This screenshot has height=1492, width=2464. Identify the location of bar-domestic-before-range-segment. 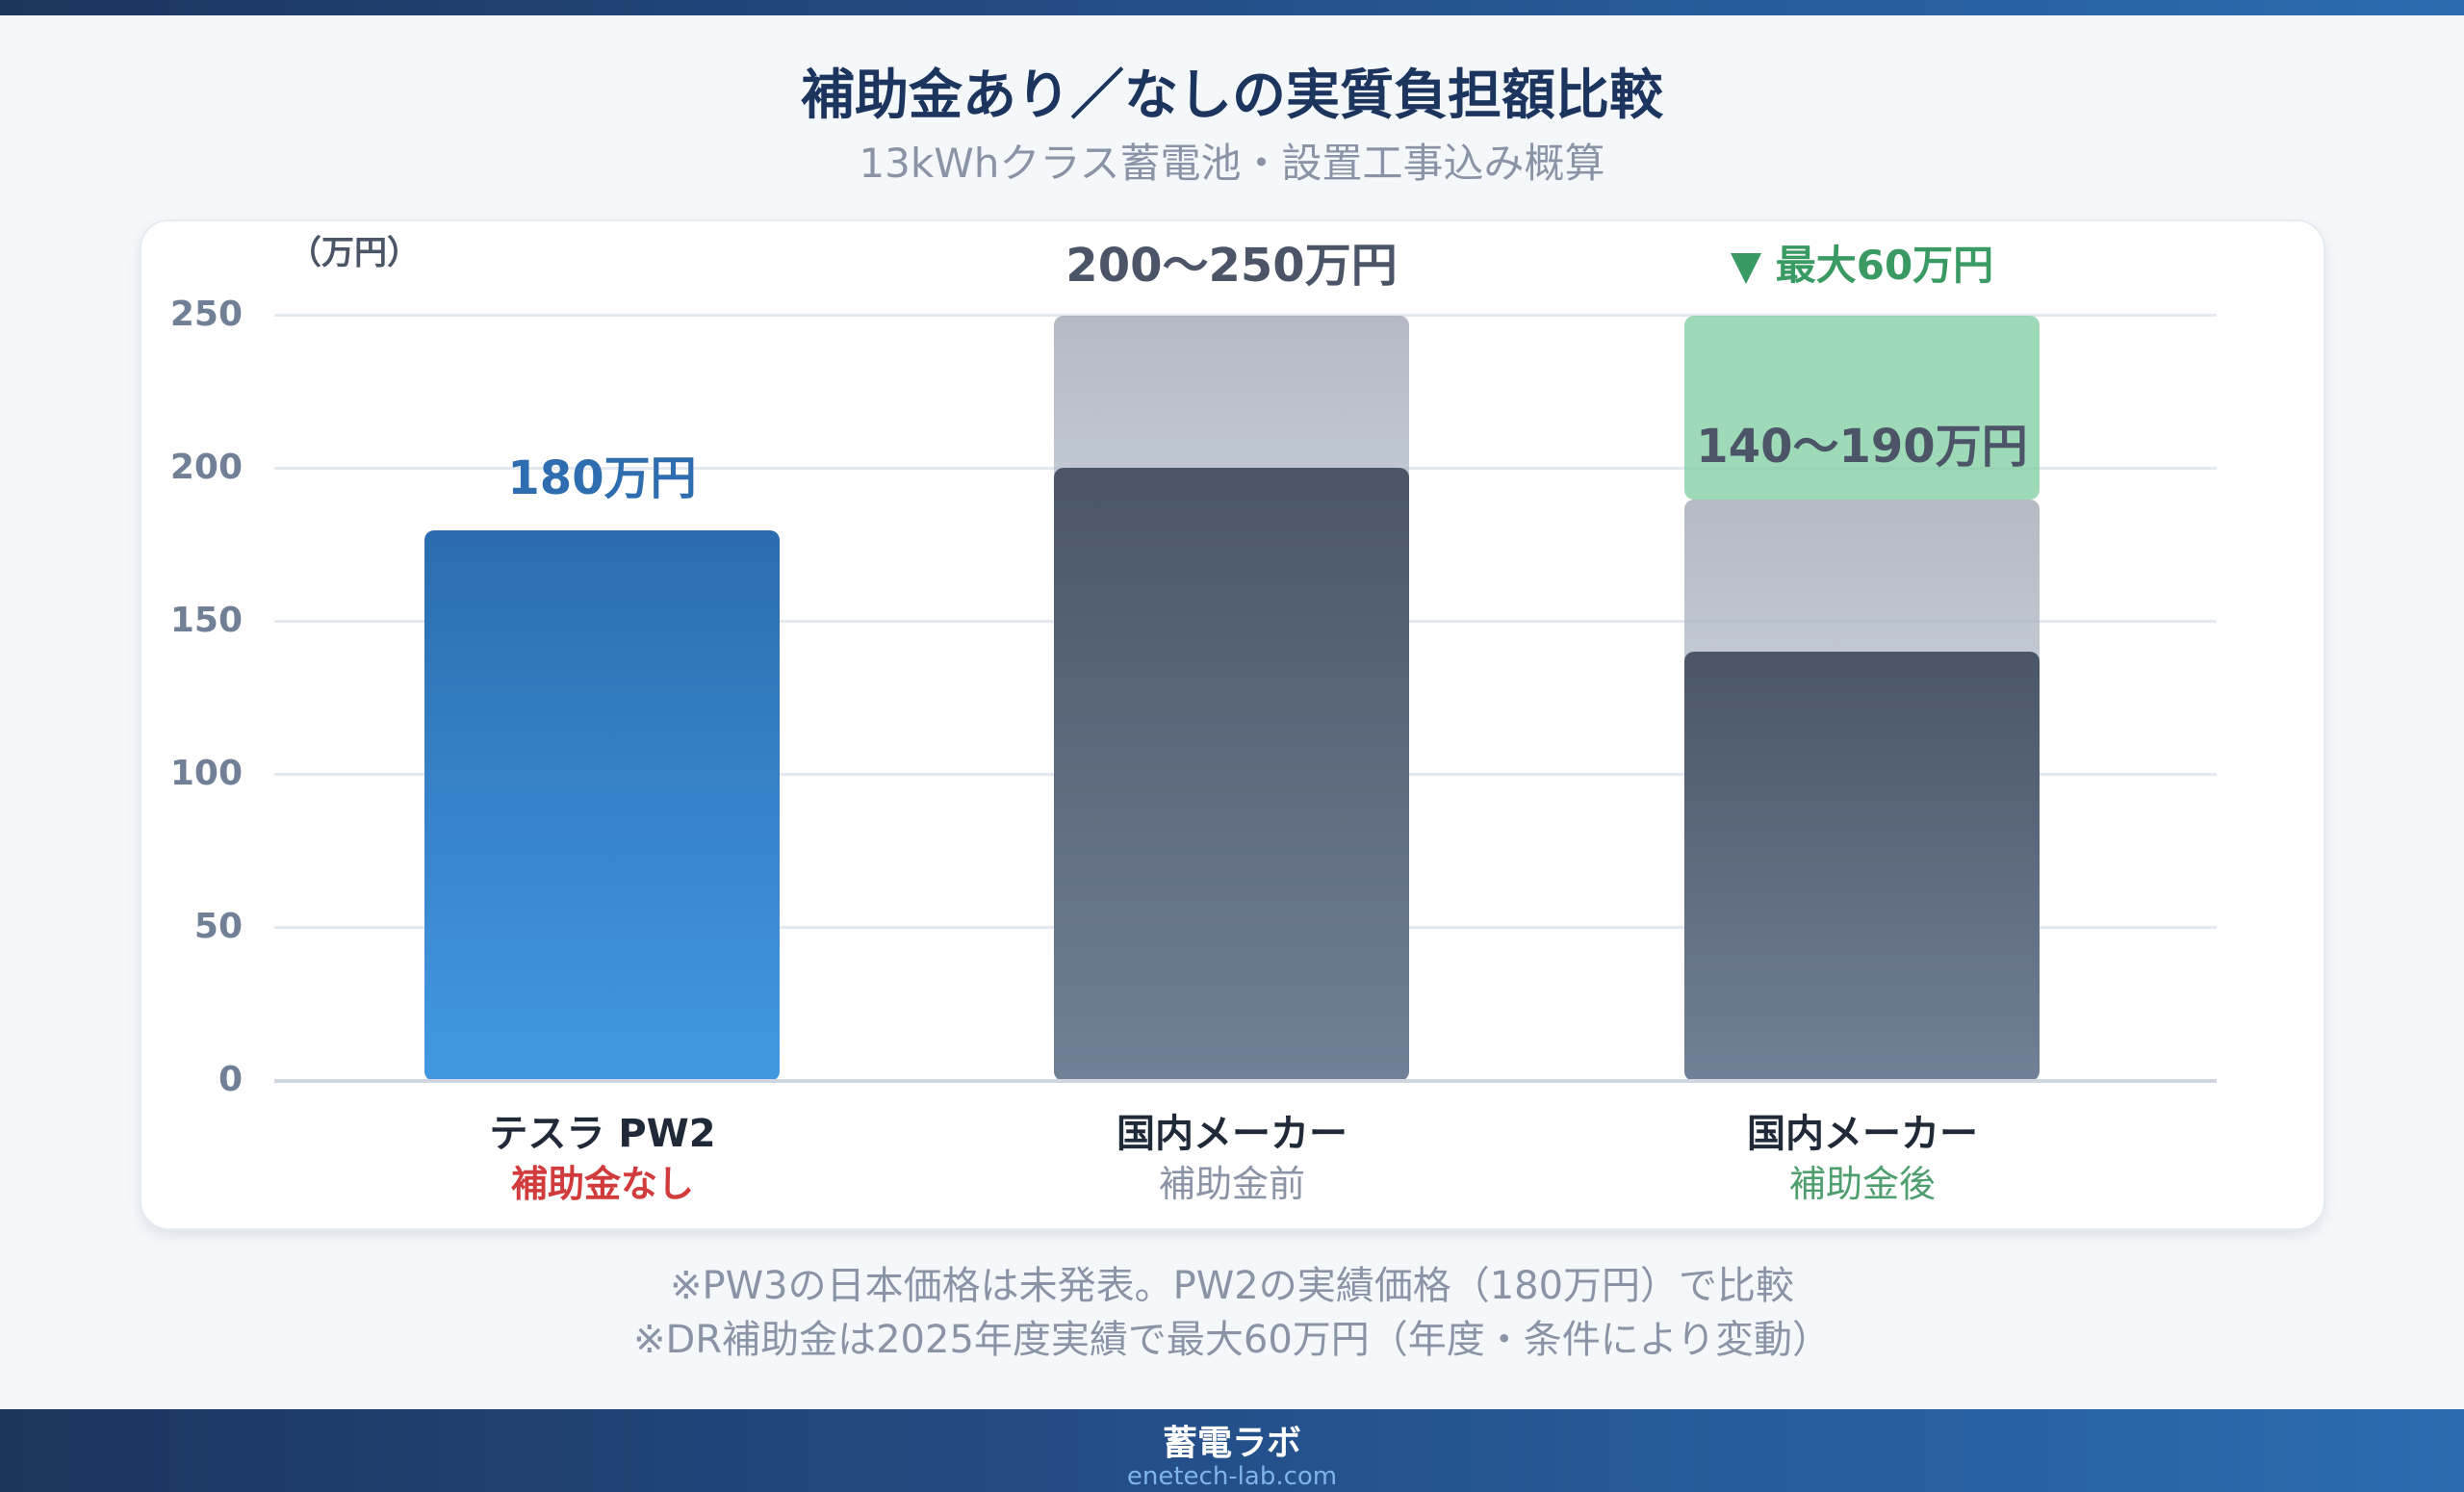
(1231, 400).